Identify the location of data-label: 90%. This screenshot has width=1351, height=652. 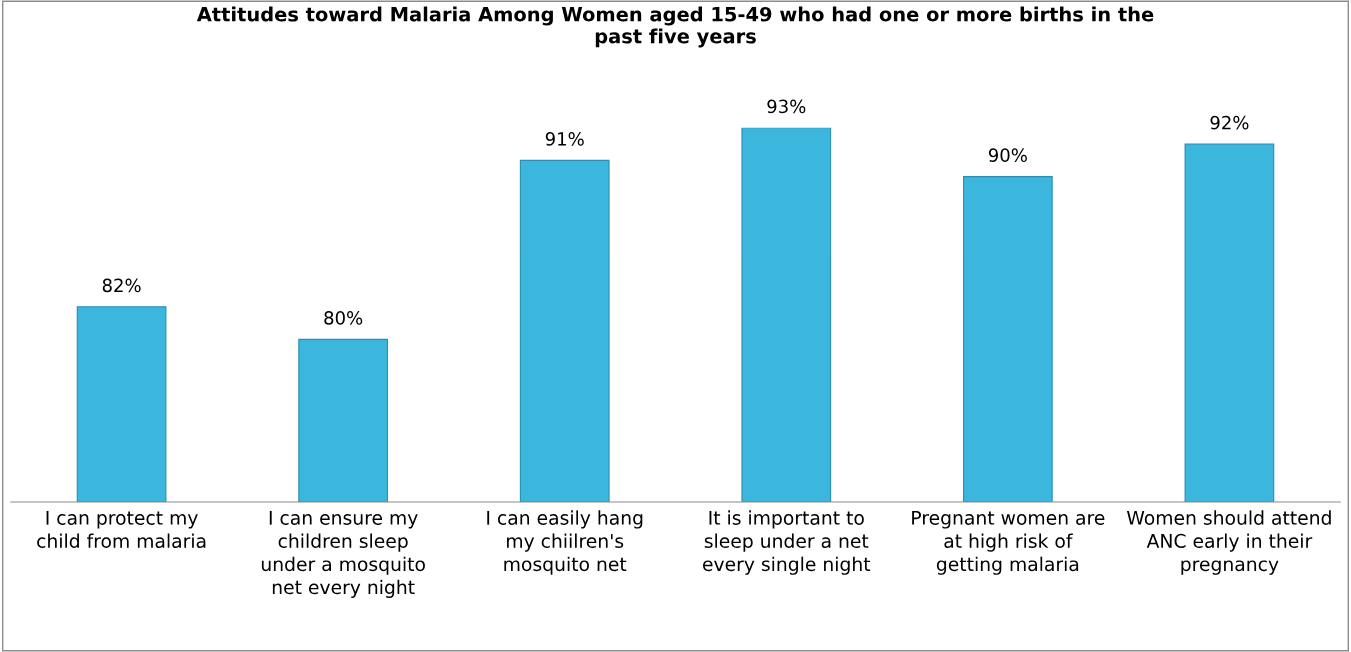
(1007, 155).